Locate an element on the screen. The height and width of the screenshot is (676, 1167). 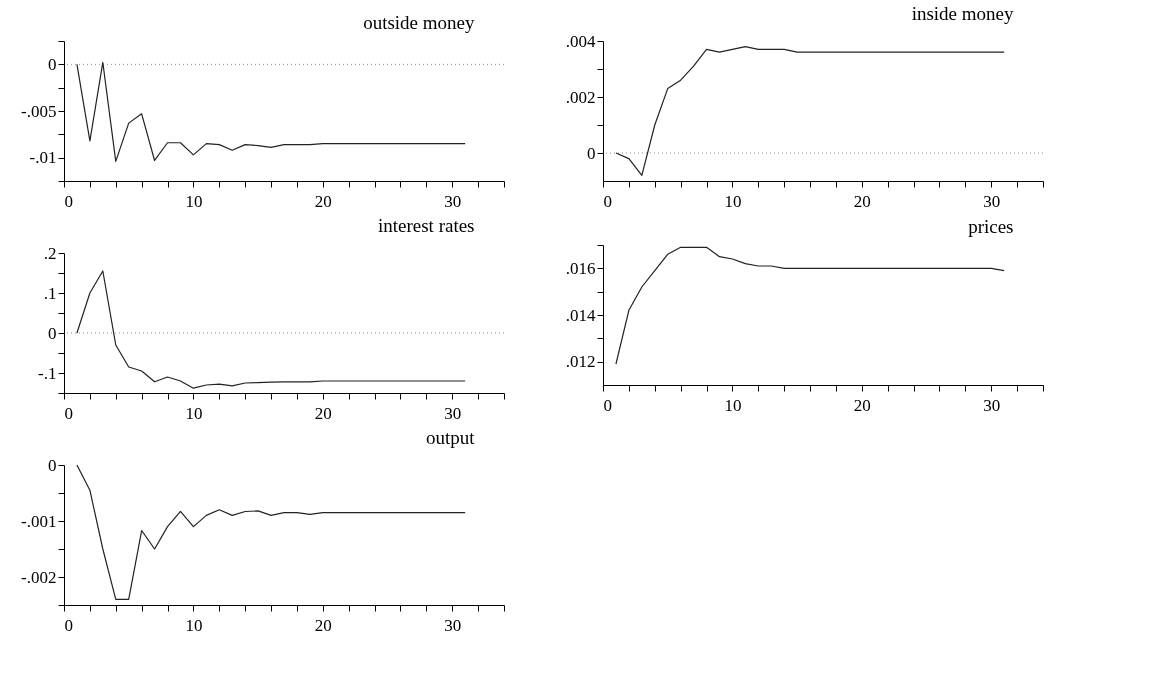
chart-title: prices is located at coordinates (991, 226).